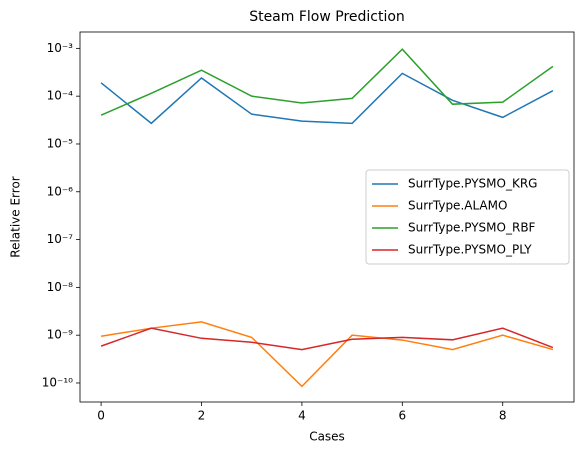 The width and height of the screenshot is (584, 455). I want to click on y-axis-label: Relative Error, so click(16, 217).